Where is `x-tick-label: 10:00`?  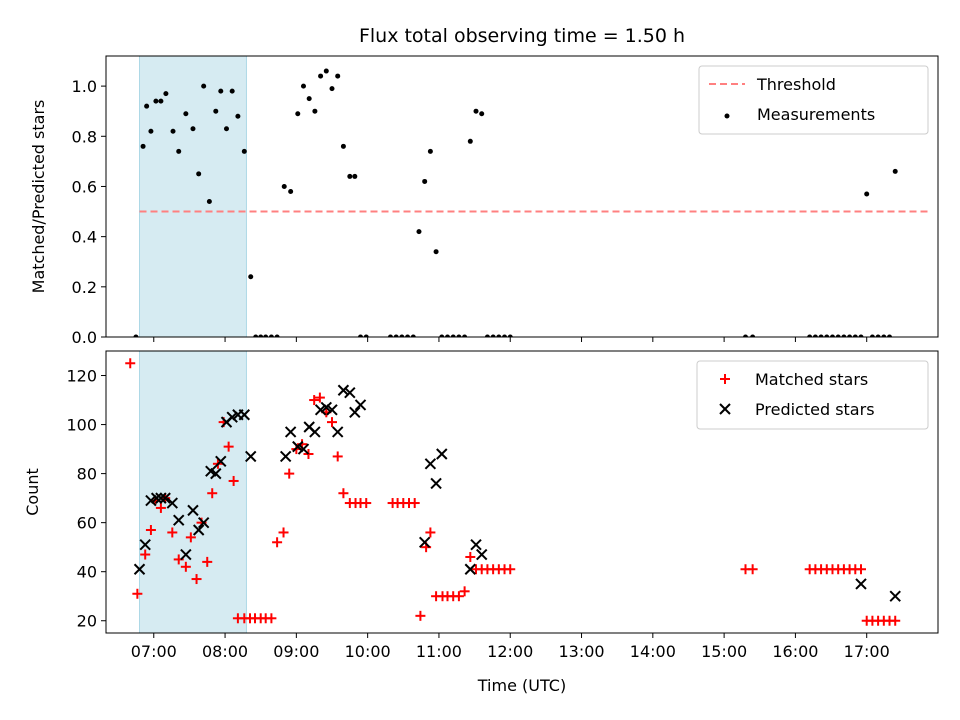 x-tick-label: 10:00 is located at coordinates (368, 651).